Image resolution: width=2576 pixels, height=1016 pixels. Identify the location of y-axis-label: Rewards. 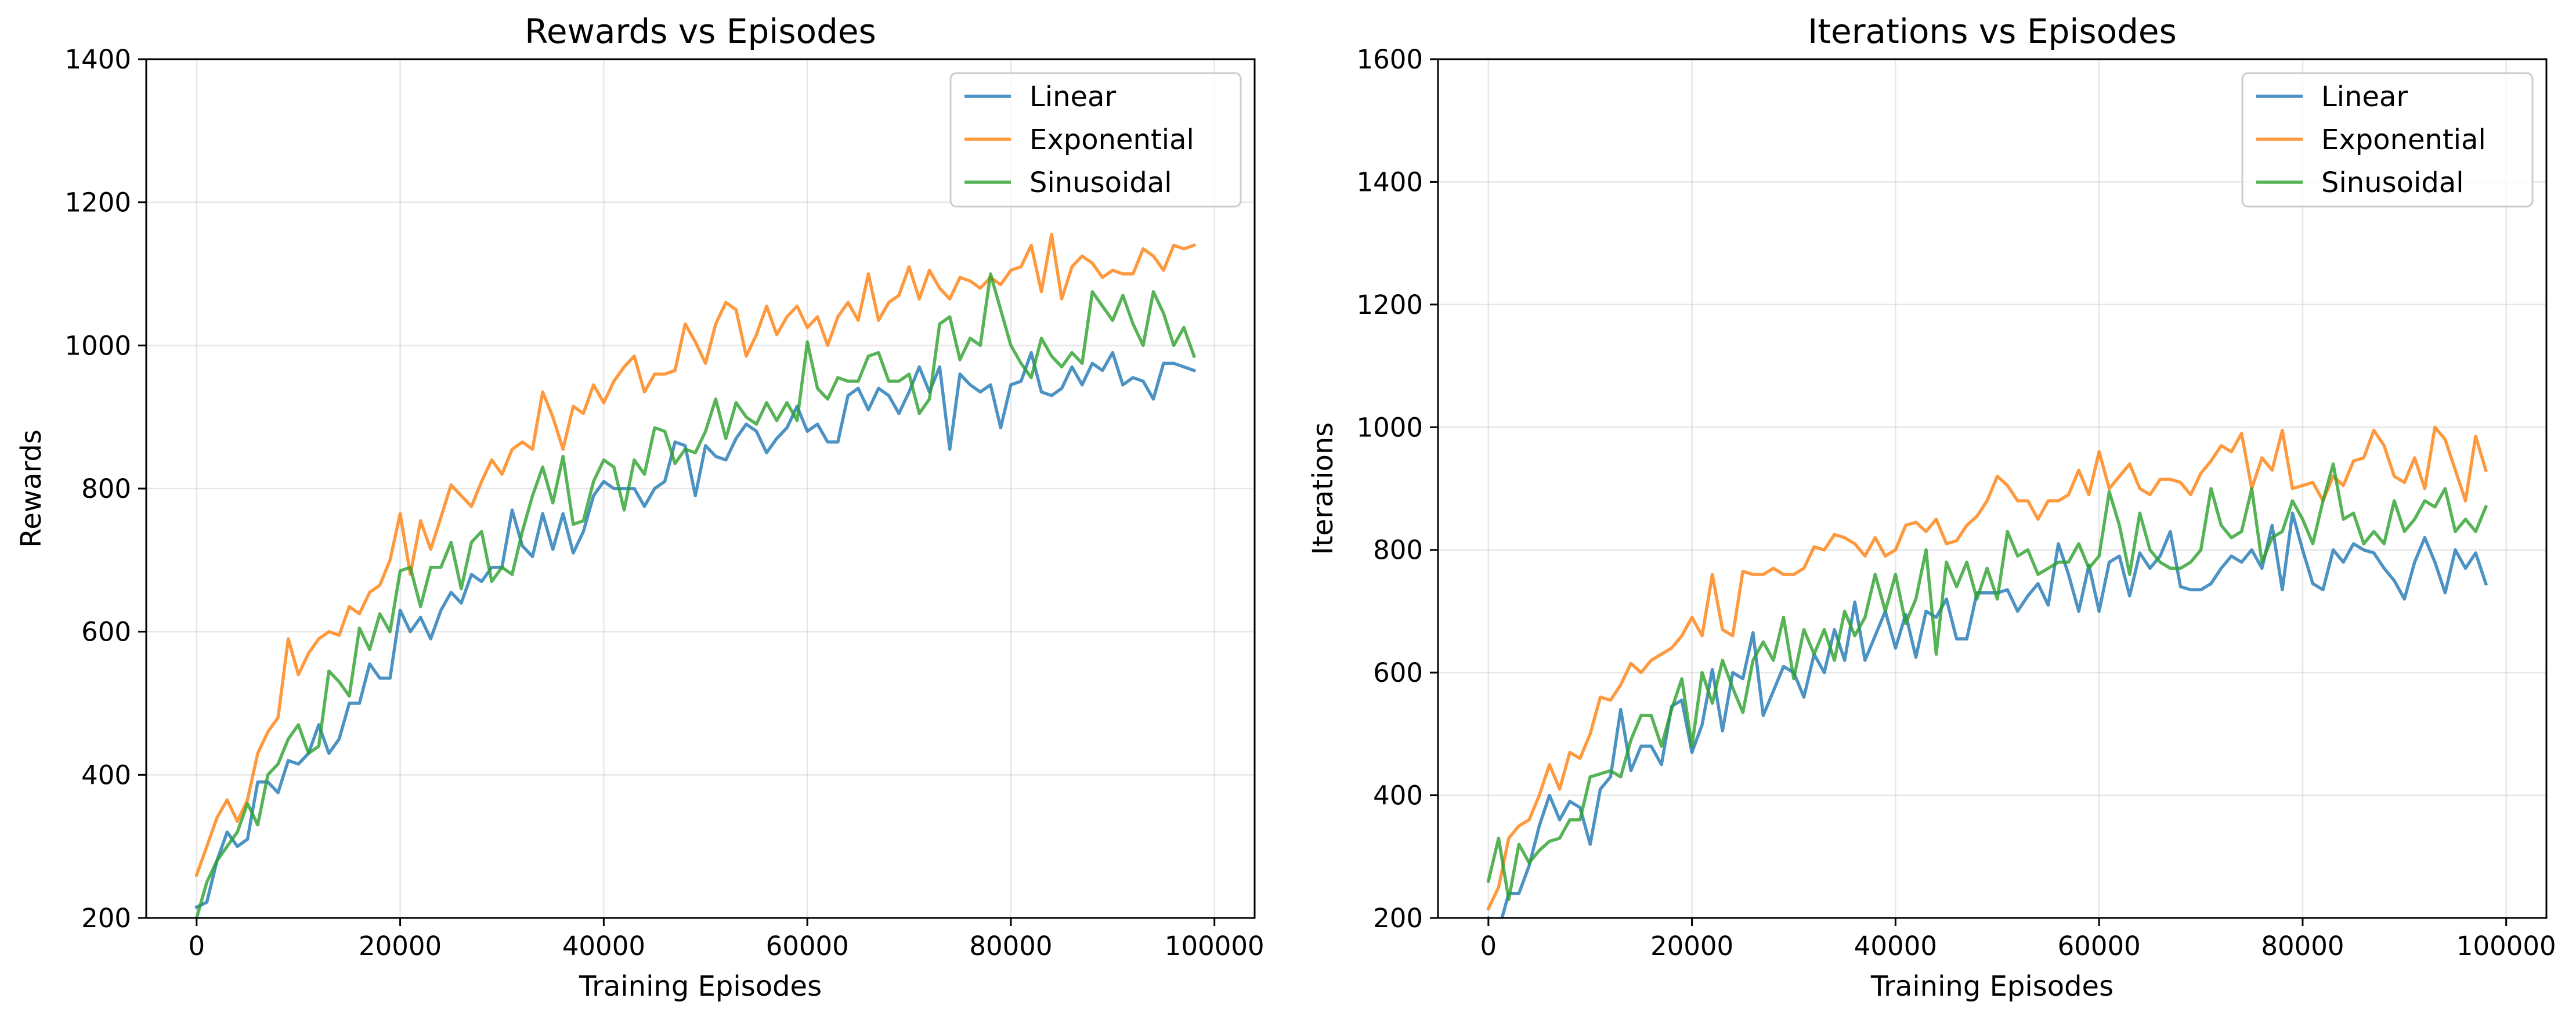
(31, 489).